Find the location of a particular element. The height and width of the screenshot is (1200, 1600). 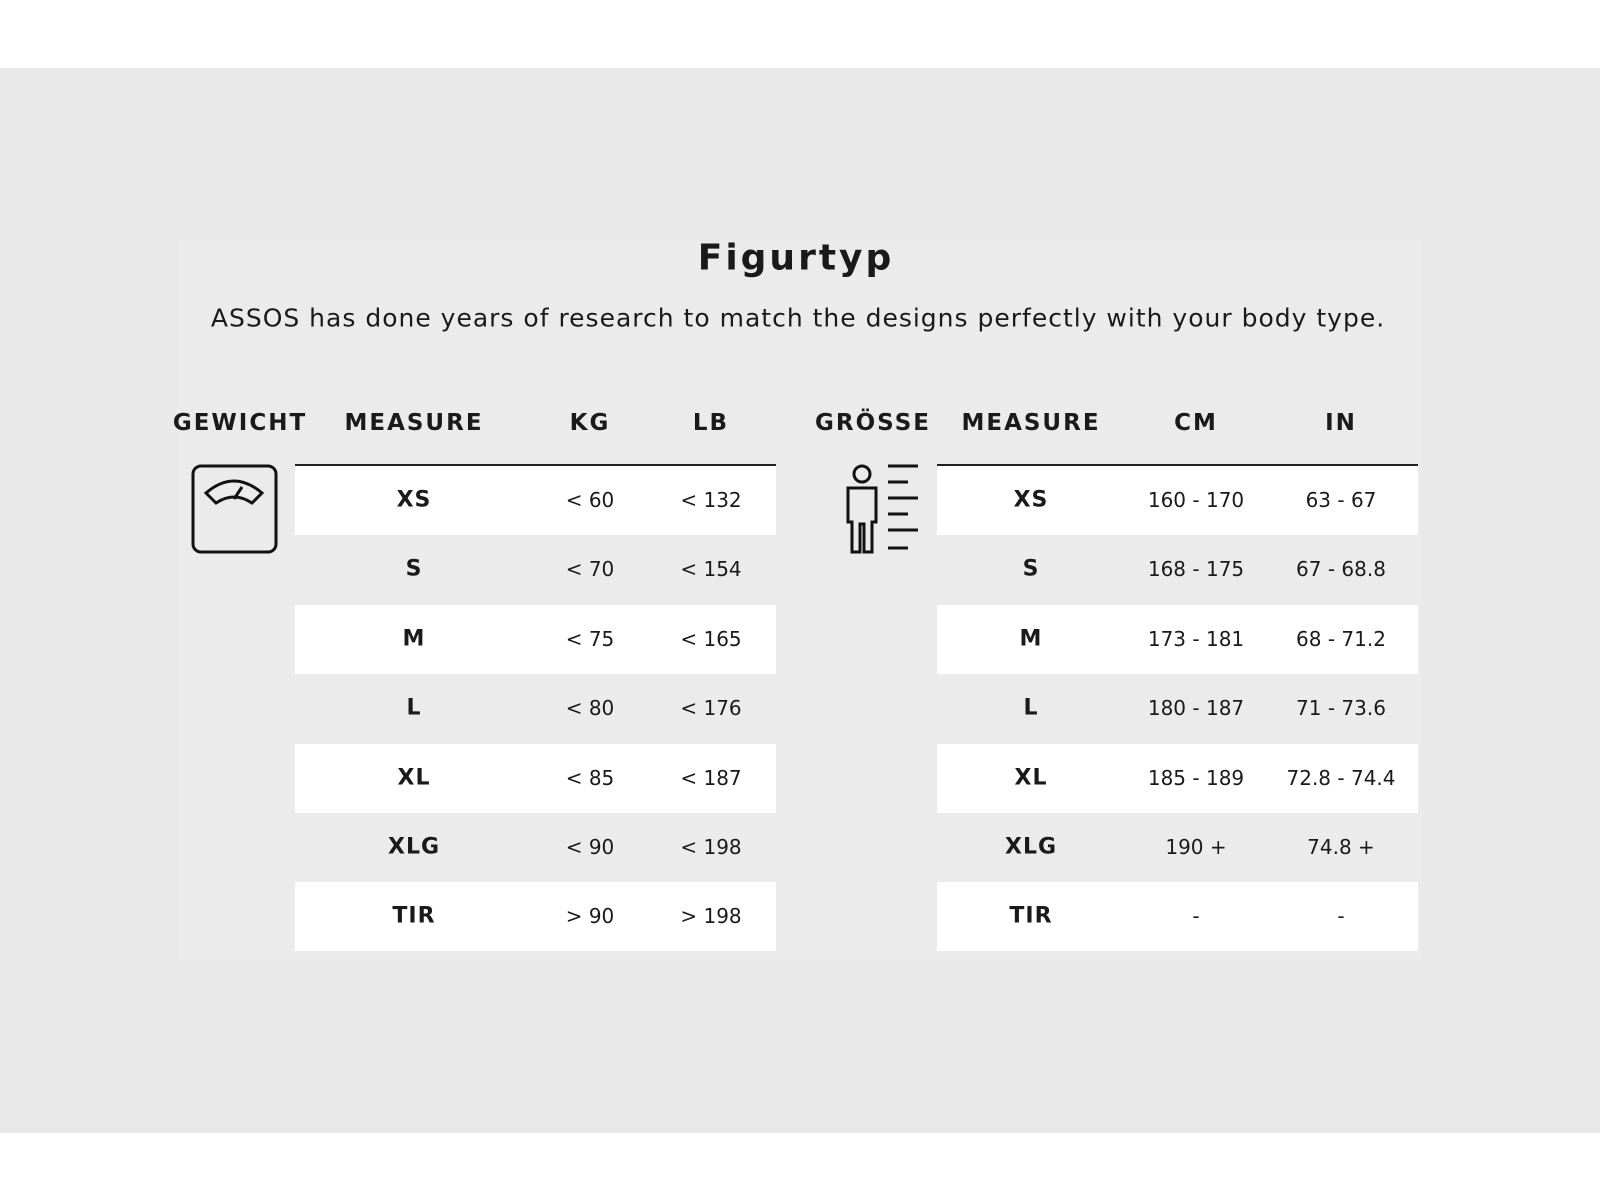

value-cell: 74.8 + is located at coordinates (1341, 847).